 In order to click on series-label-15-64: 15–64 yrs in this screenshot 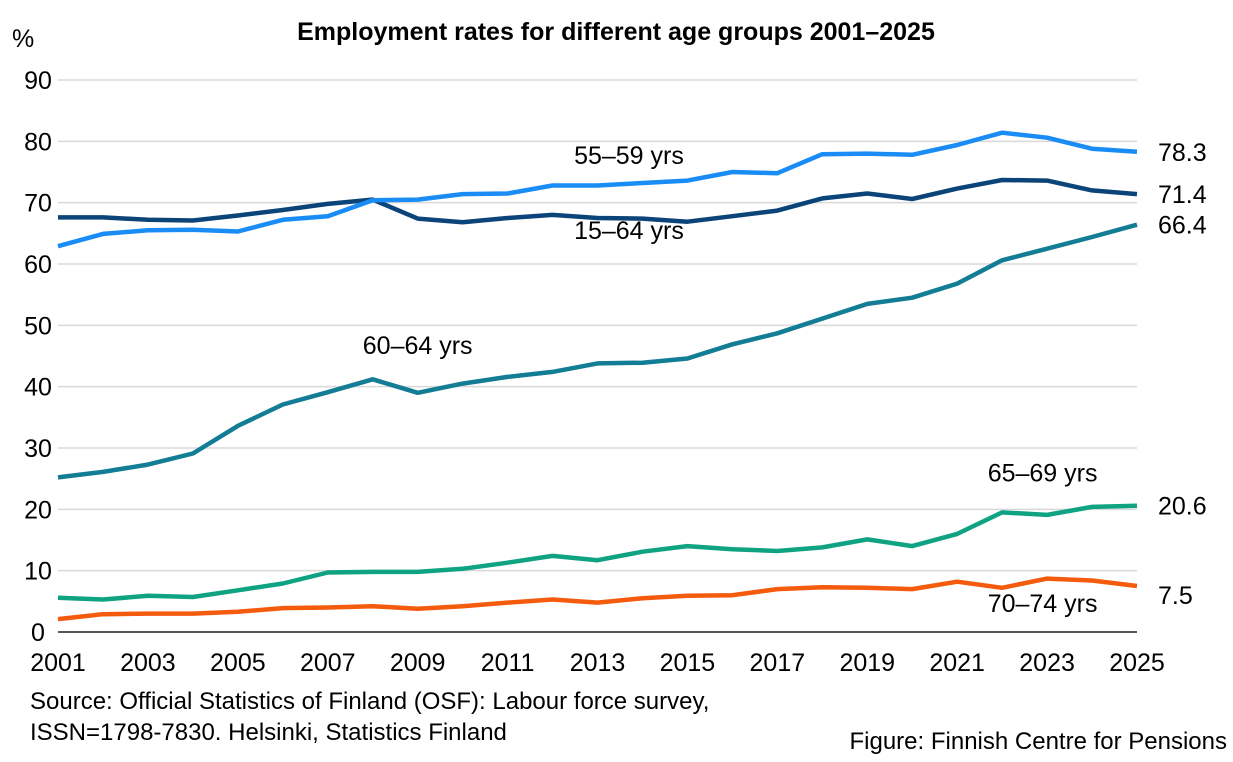, I will do `click(629, 231)`.